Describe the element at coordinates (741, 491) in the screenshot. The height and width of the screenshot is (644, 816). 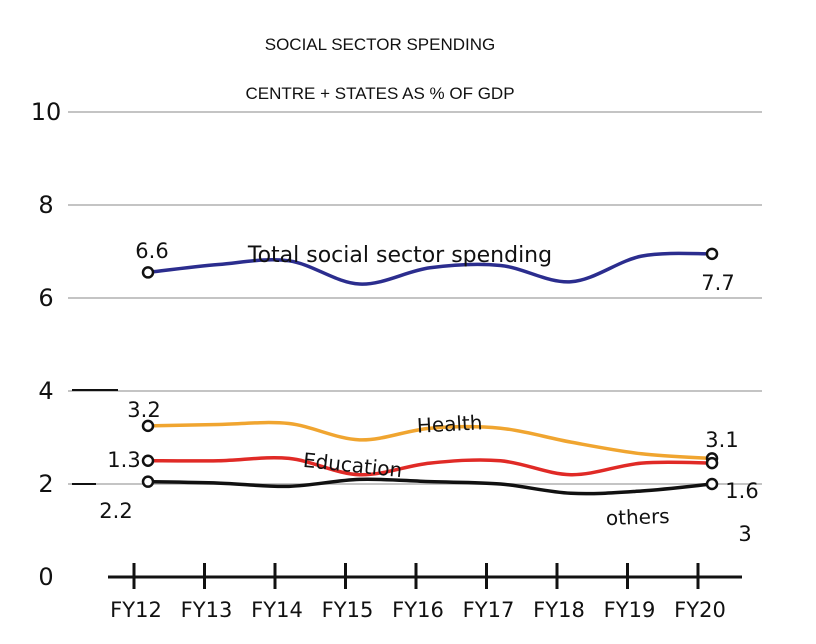
I see `series-end-value: 1.6` at that location.